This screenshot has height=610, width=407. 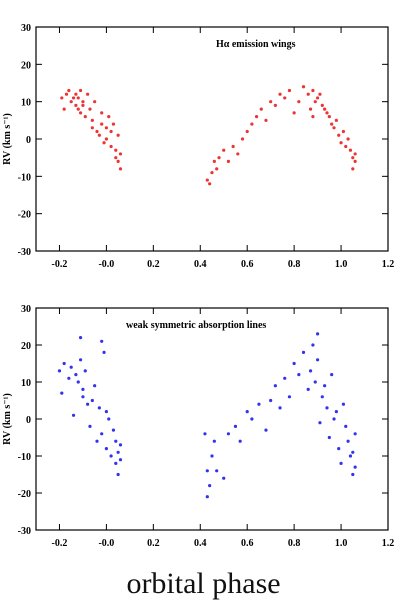 What do you see at coordinates (24, 252) in the screenshot?
I see `y-tick-label: -30` at bounding box center [24, 252].